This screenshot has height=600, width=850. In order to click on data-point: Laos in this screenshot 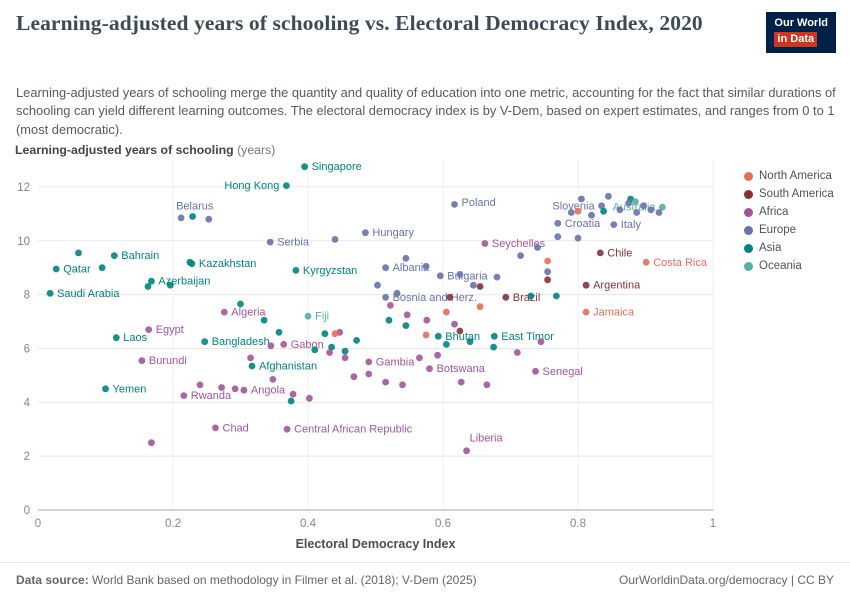, I will do `click(116, 338)`.